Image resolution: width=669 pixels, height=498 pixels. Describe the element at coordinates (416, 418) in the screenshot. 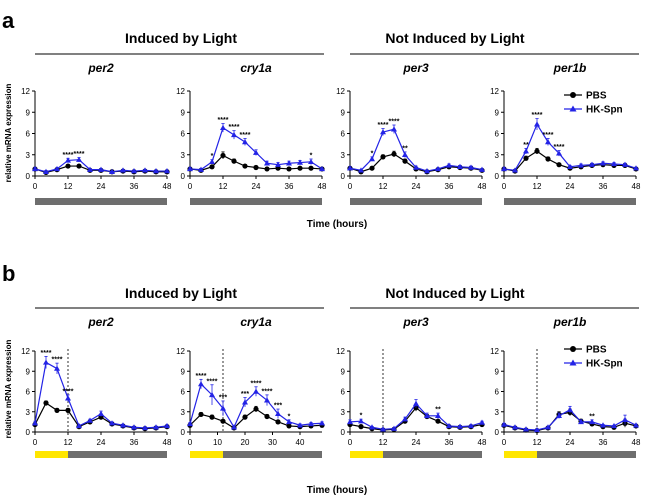

I see `series-PBS` at that location.